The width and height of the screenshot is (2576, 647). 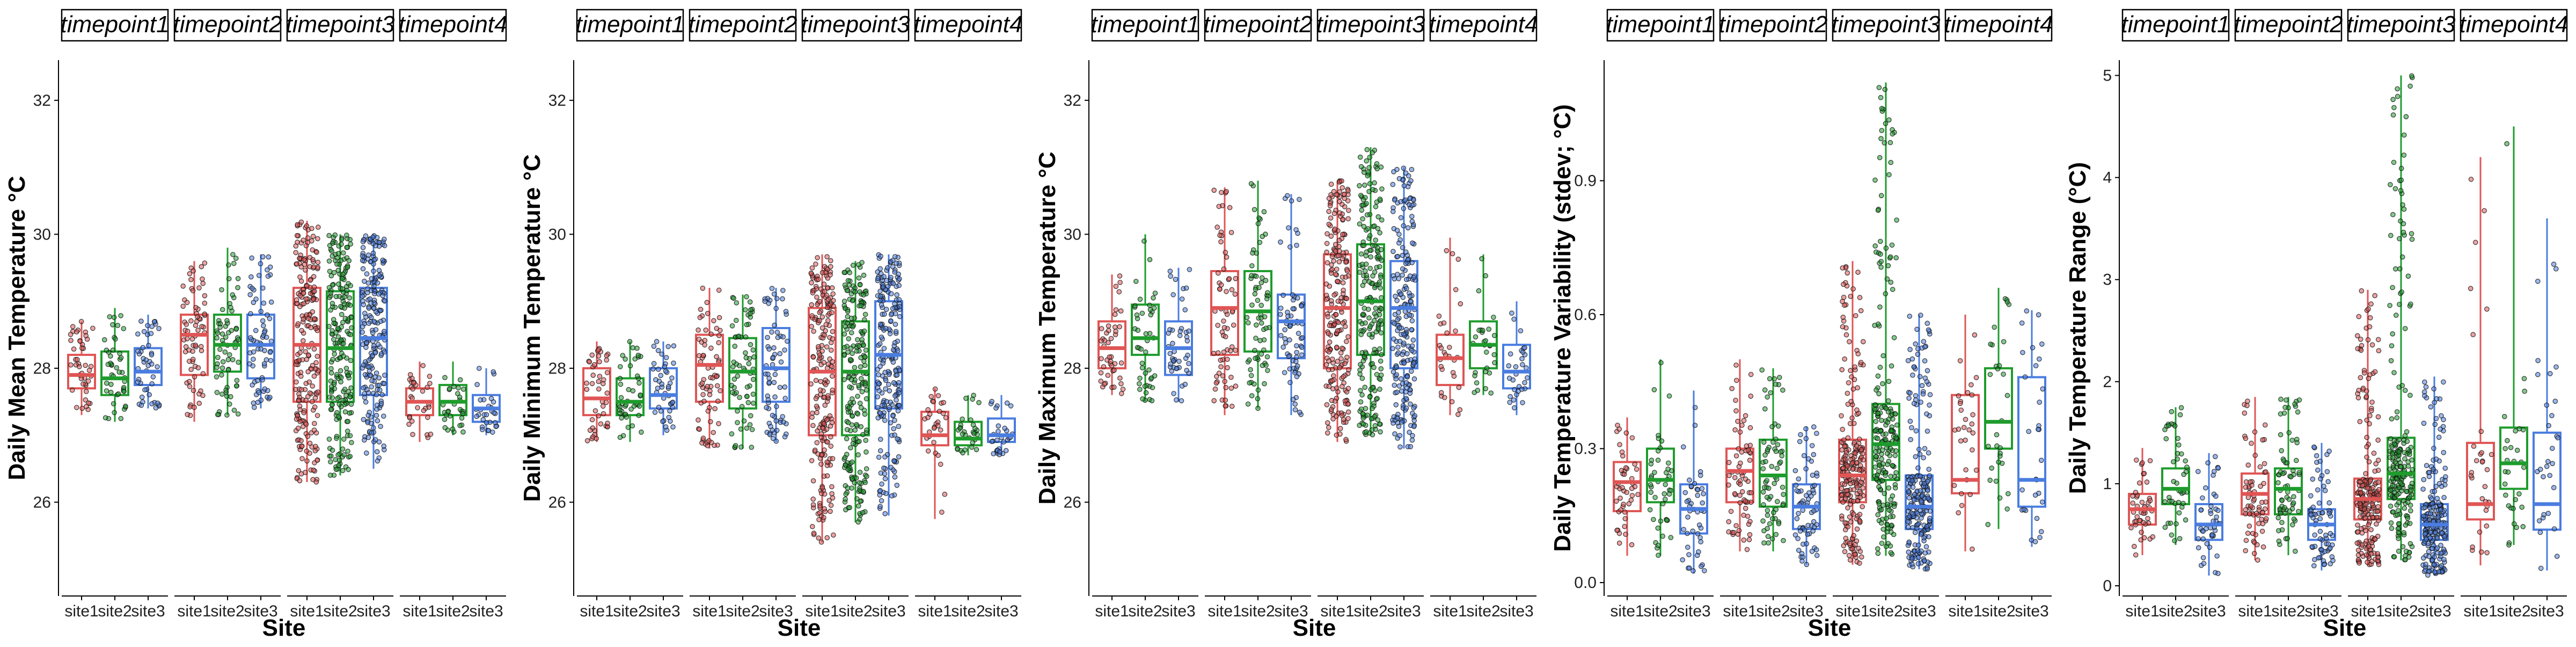 I want to click on y-tick-label: 26, so click(x=1072, y=502).